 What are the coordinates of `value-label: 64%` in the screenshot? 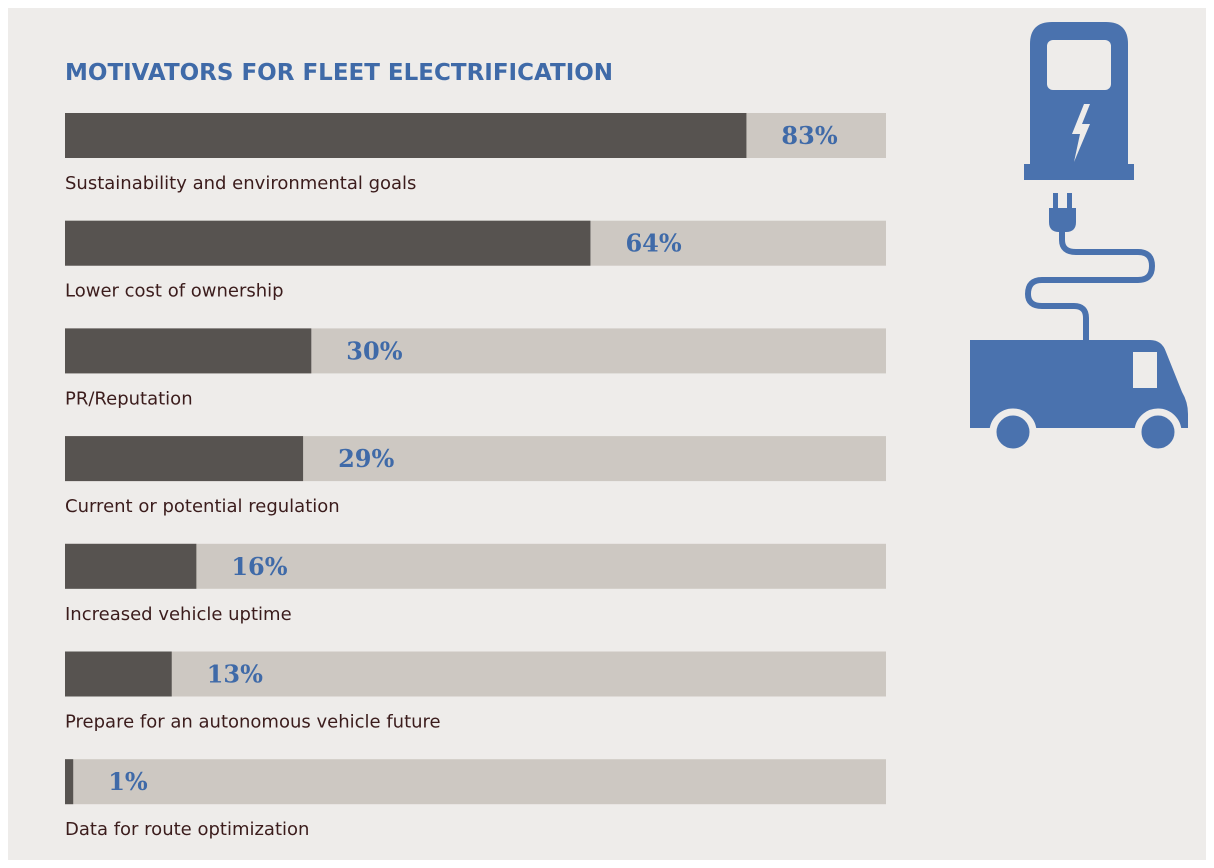 It's located at (653, 243).